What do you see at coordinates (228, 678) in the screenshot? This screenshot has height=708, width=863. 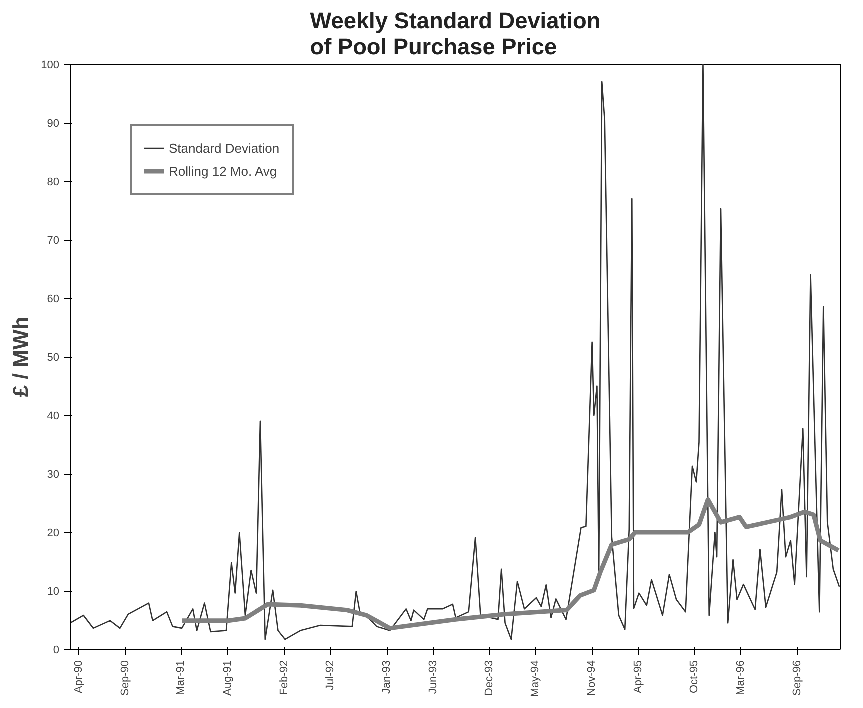 I see `x-tick-label: Aug-91` at bounding box center [228, 678].